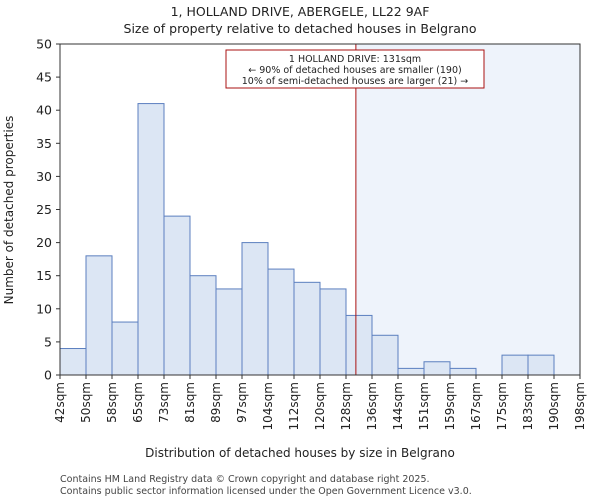 The image size is (600, 504). I want to click on annotation-border, so click(355, 69).